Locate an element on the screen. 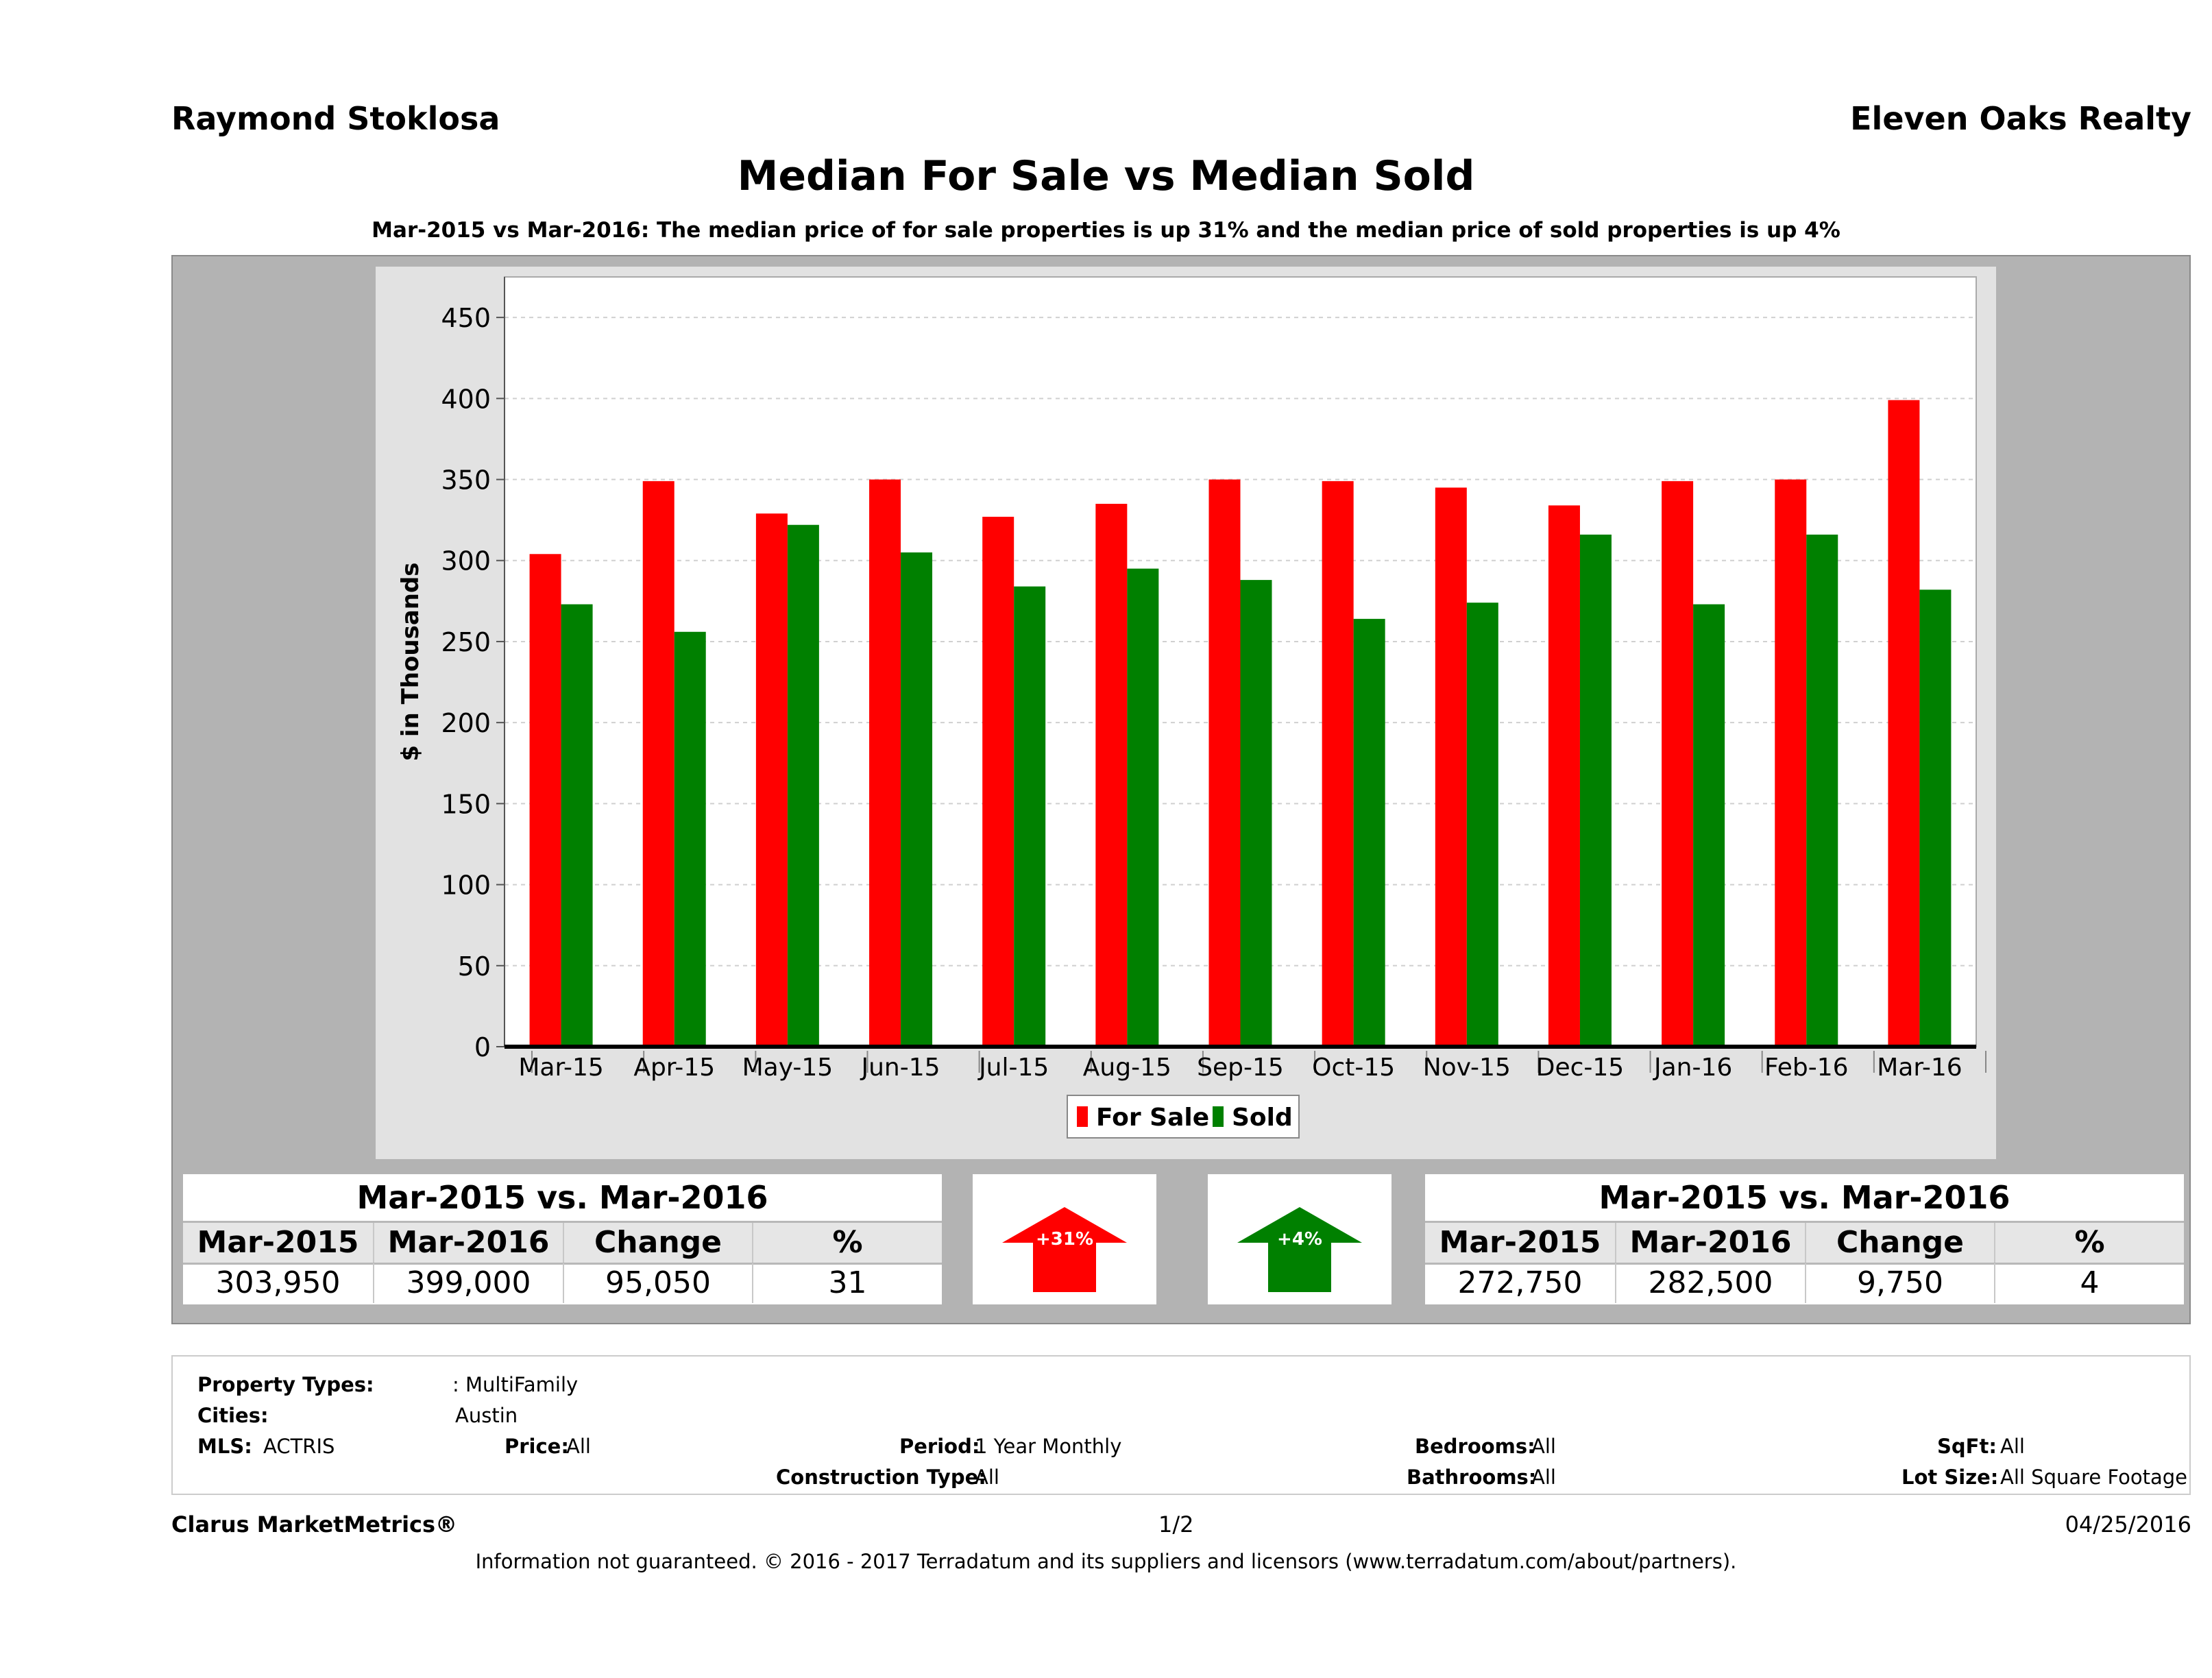 Image resolution: width=2212 pixels, height=1678 pixels. brokerage-name: Eleven Oaks Realty is located at coordinates (2020, 118).